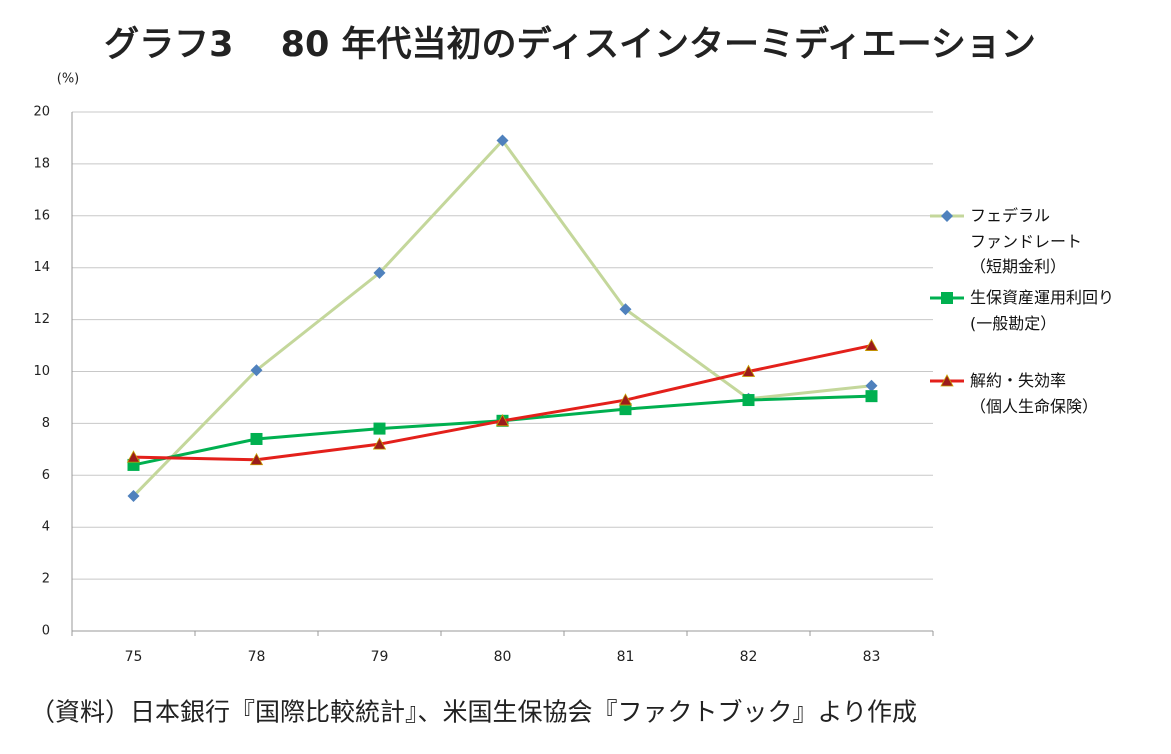  I want to click on x-tick-label: 79, so click(380, 657).